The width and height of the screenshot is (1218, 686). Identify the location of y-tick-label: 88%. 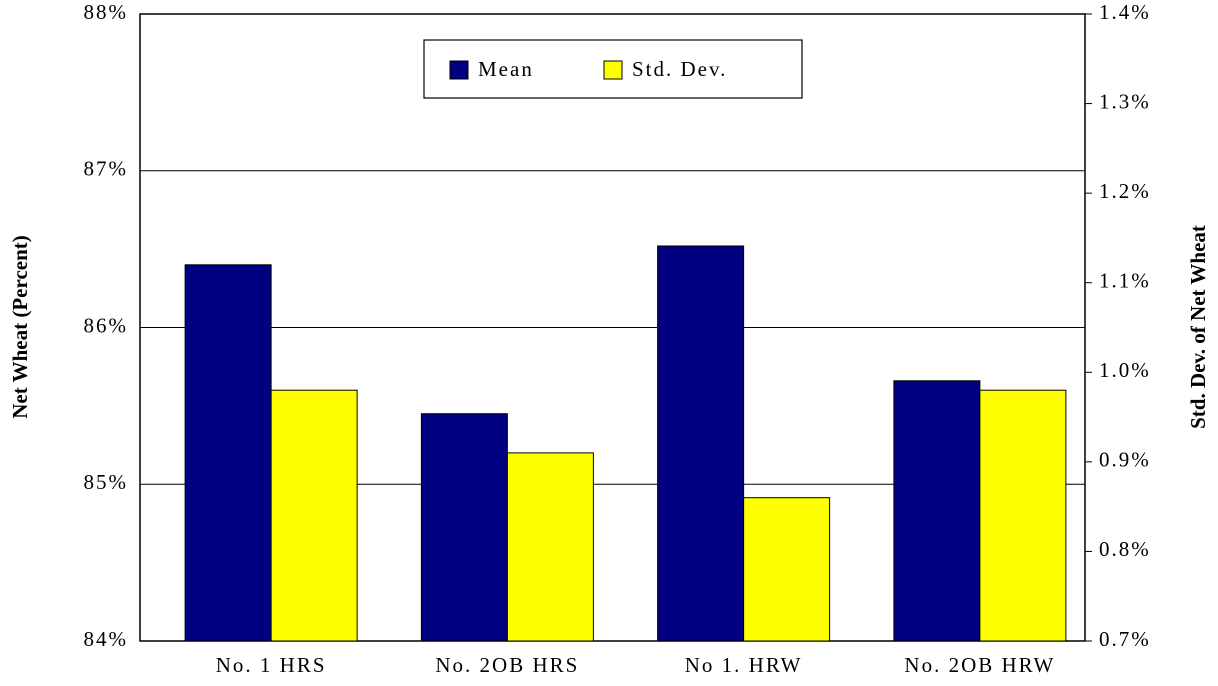
(106, 12).